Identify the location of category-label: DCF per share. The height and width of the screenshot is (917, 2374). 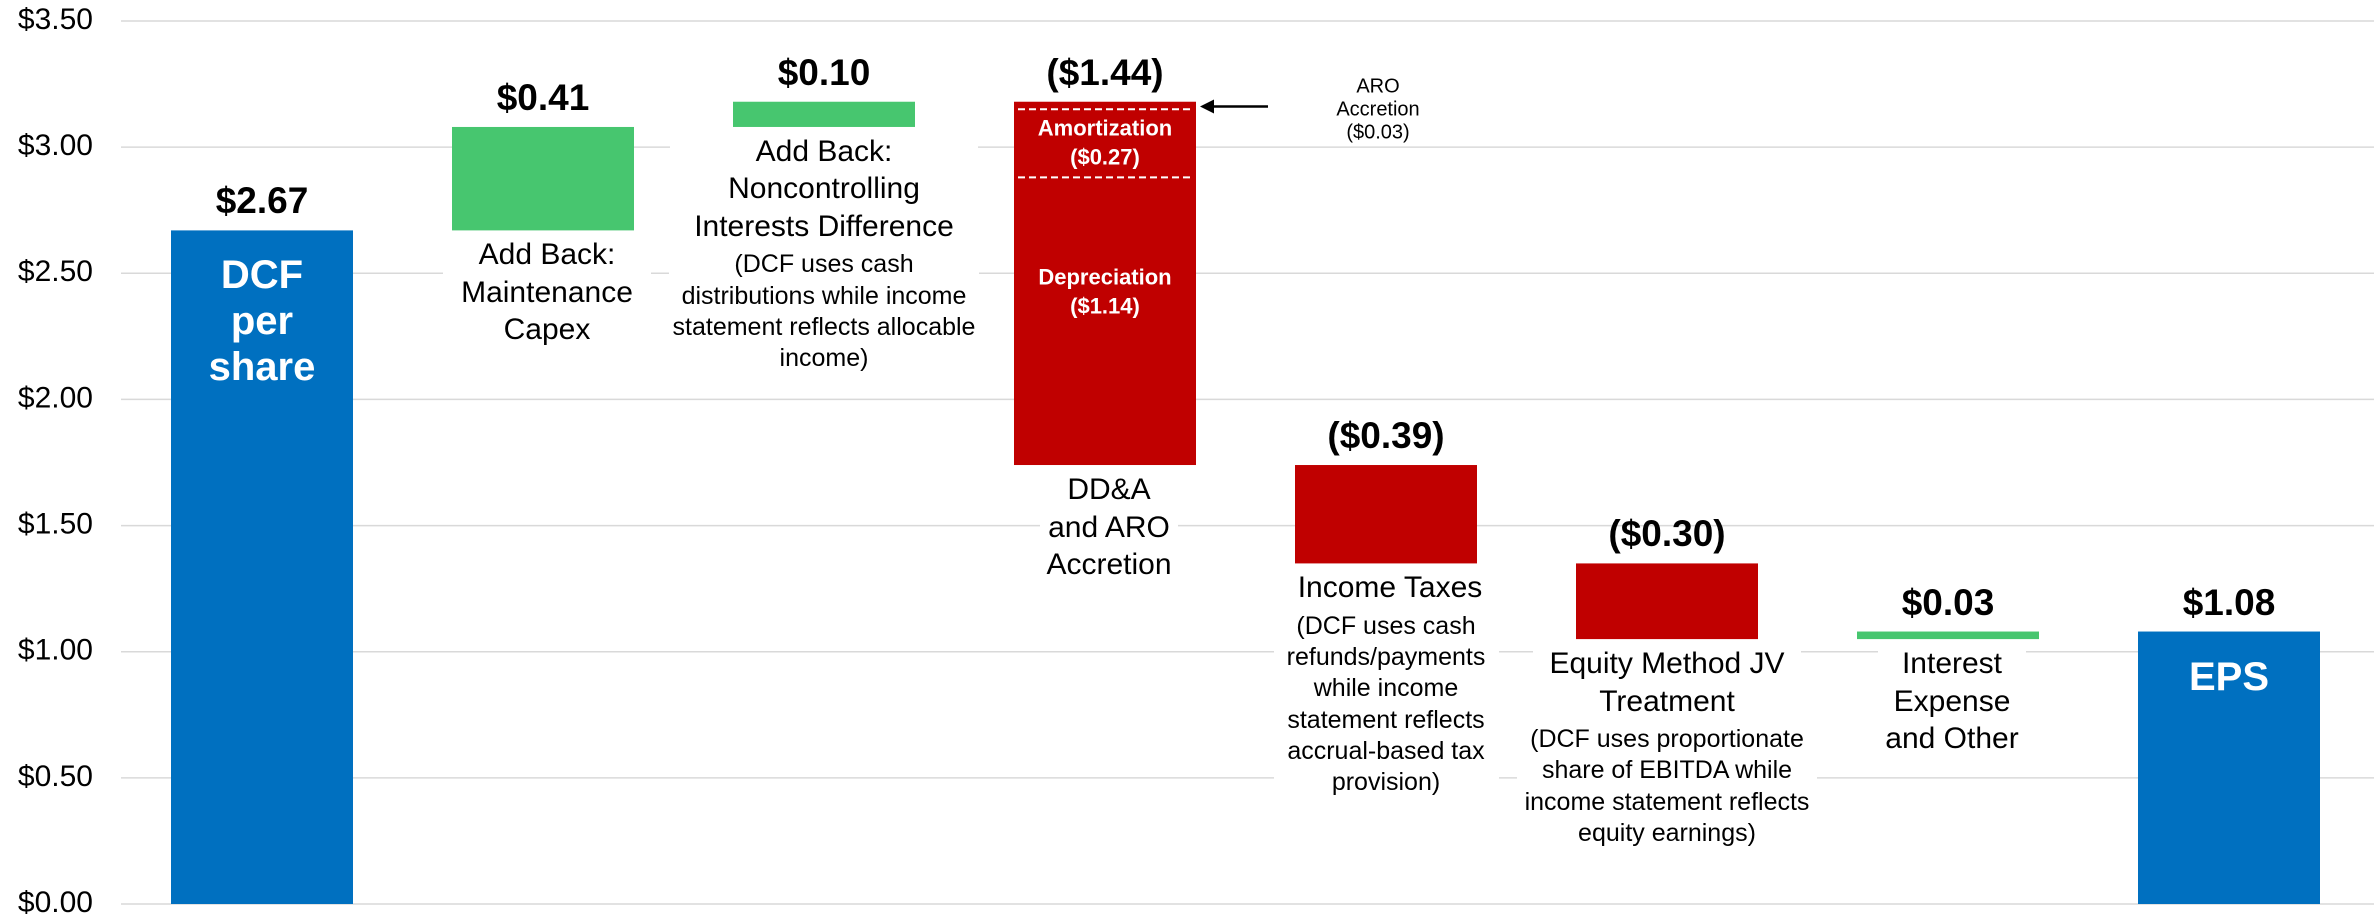
(262, 321).